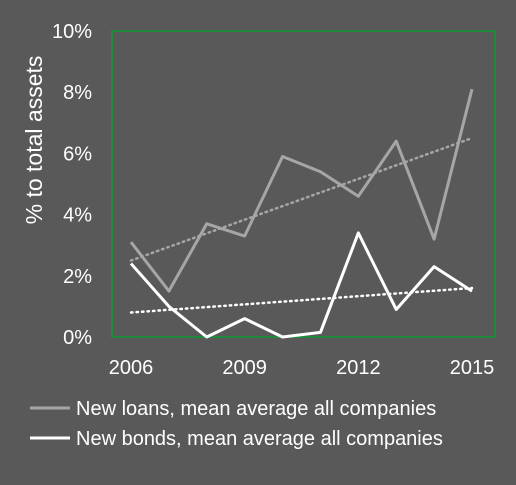 This screenshot has height=485, width=516. I want to click on y-tick-label: 0%, so click(77, 338).